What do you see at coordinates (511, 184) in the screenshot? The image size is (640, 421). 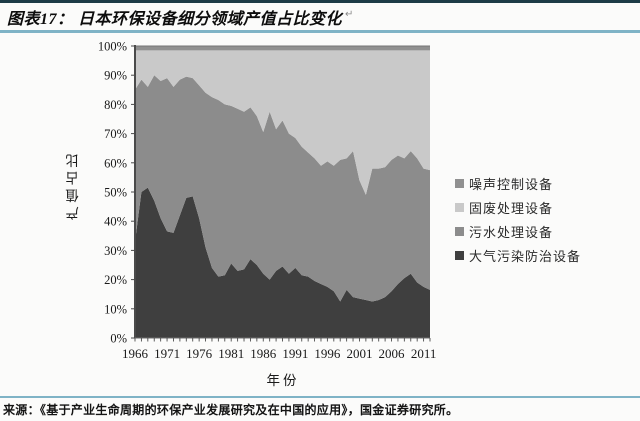 I see `legend-label-noise-control: 噪声控制设备` at bounding box center [511, 184].